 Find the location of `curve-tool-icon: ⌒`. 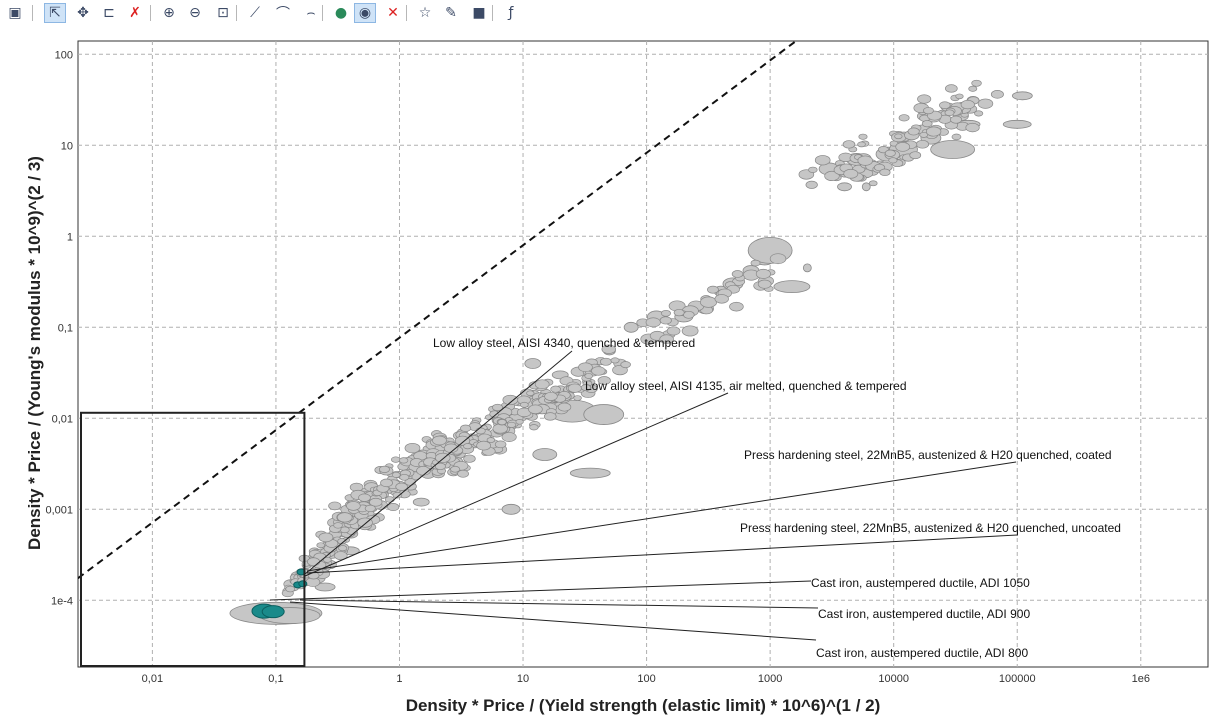

curve-tool-icon: ⌒ is located at coordinates (283, 14).